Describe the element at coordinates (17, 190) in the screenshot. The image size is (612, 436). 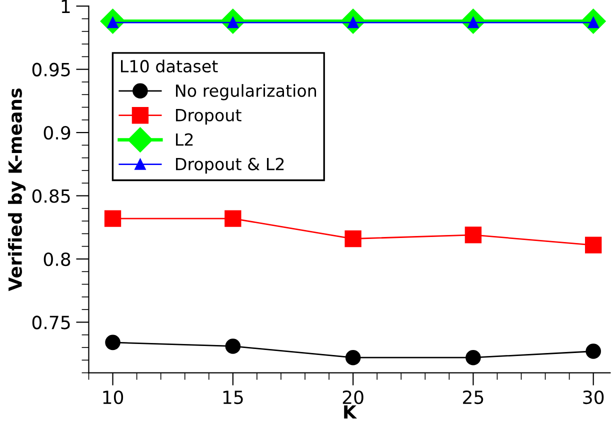
I see `y-axis-title: Verified by K-means` at that location.